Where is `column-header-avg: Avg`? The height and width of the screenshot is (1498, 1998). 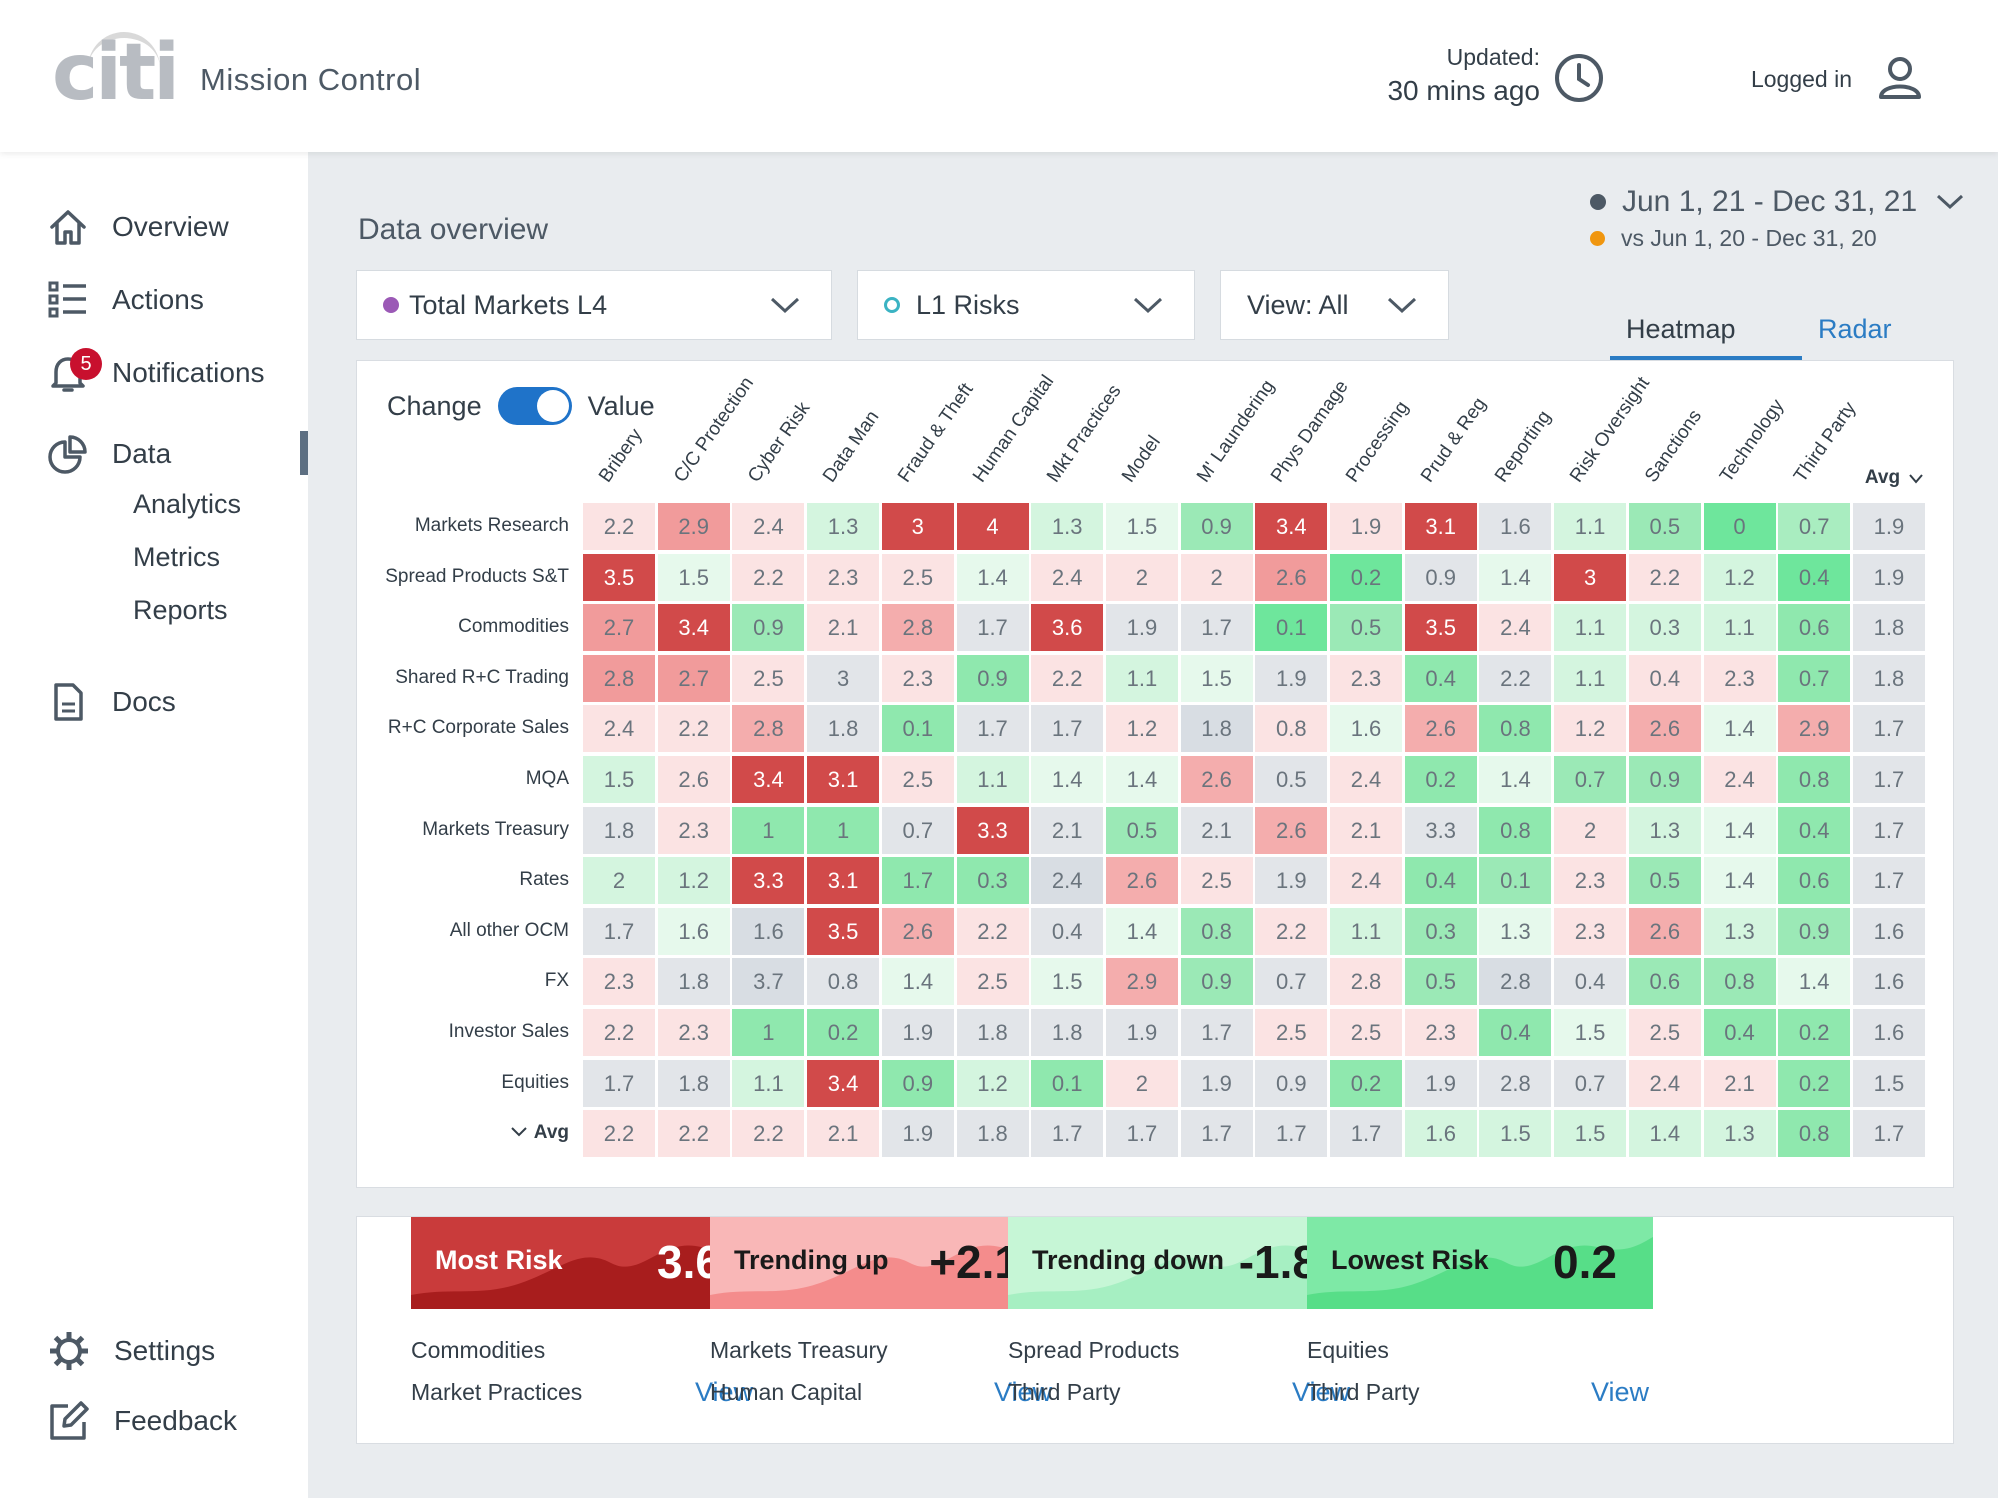
column-header-avg: Avg is located at coordinates (1882, 477).